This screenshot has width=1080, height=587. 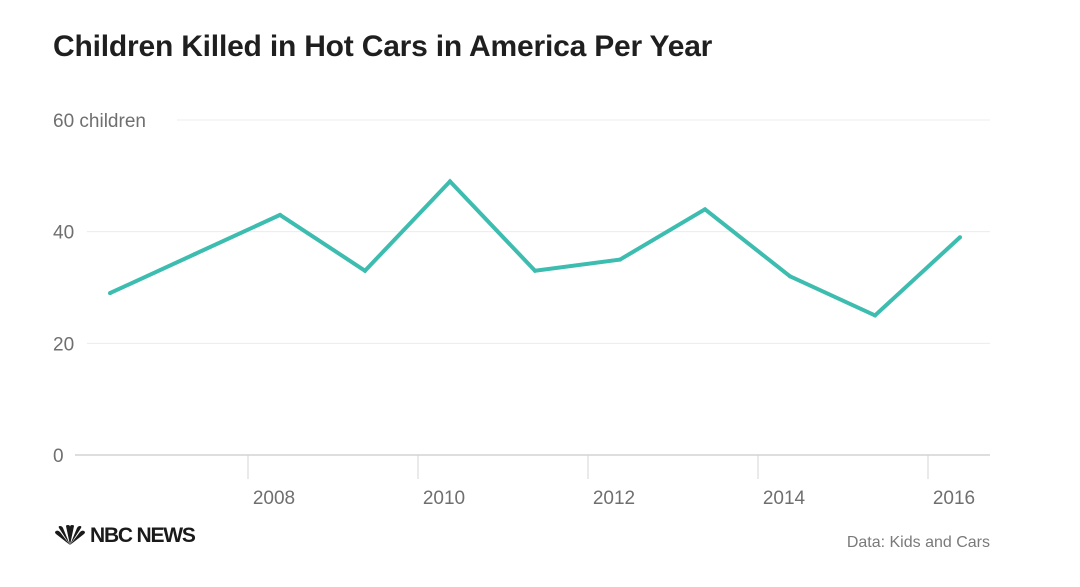 What do you see at coordinates (70, 535) in the screenshot?
I see `nbc-peacock-icon` at bounding box center [70, 535].